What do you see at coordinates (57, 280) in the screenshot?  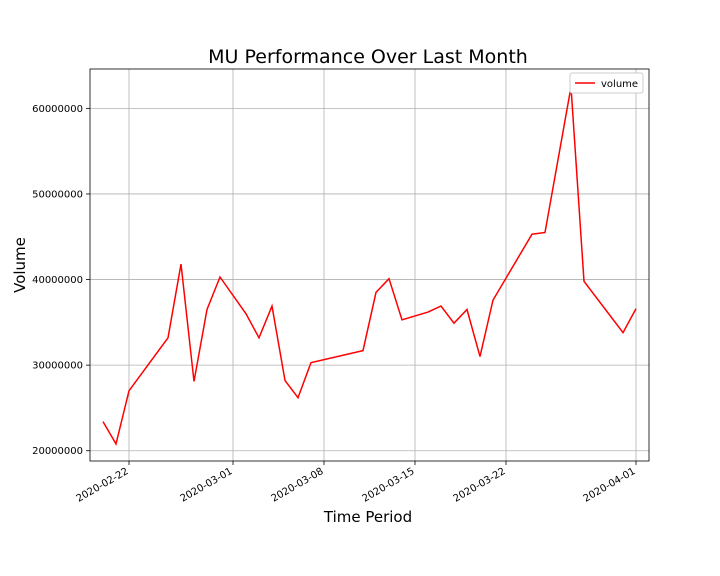 I see `y-tick-label: 40000000` at bounding box center [57, 280].